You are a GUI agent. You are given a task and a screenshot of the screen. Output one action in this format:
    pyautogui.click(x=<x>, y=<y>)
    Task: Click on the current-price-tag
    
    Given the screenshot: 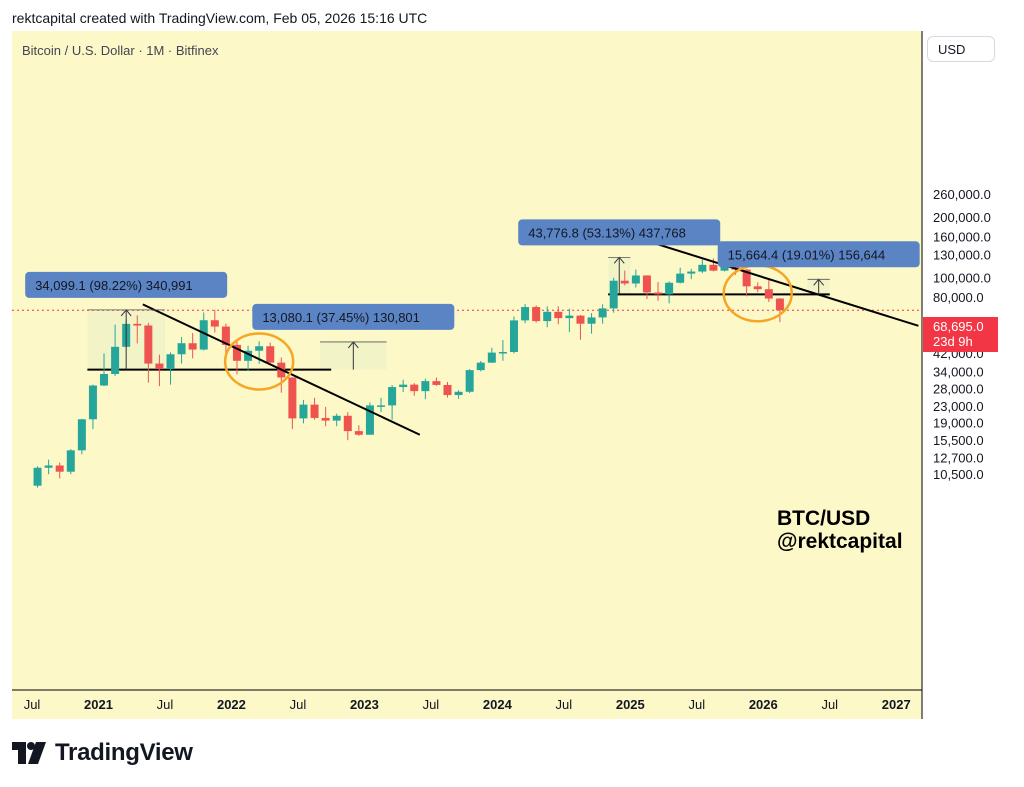 What is the action you would take?
    pyautogui.click(x=960, y=334)
    